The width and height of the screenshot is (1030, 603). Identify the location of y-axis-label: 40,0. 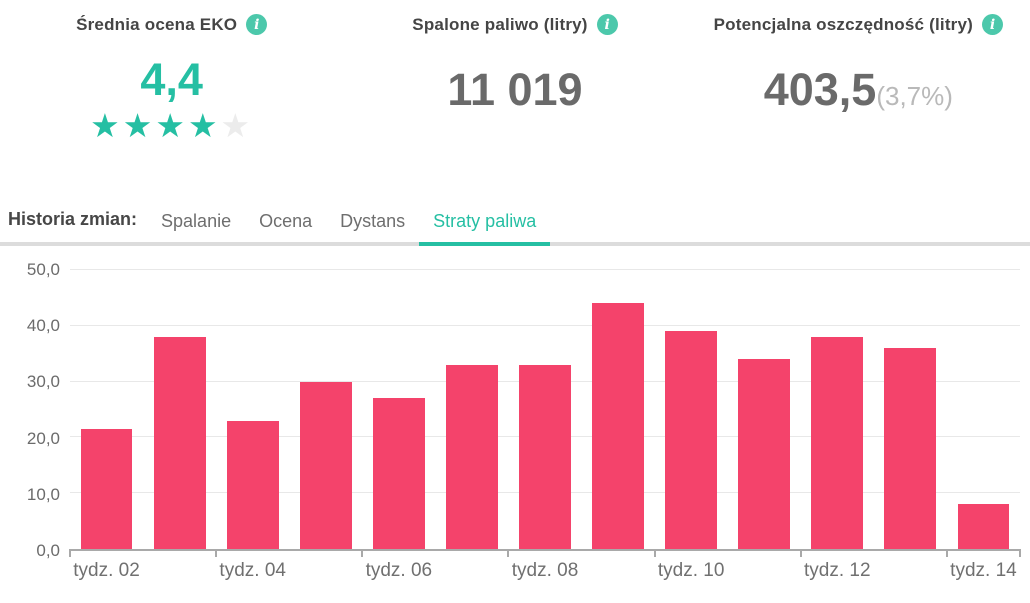
(43, 326).